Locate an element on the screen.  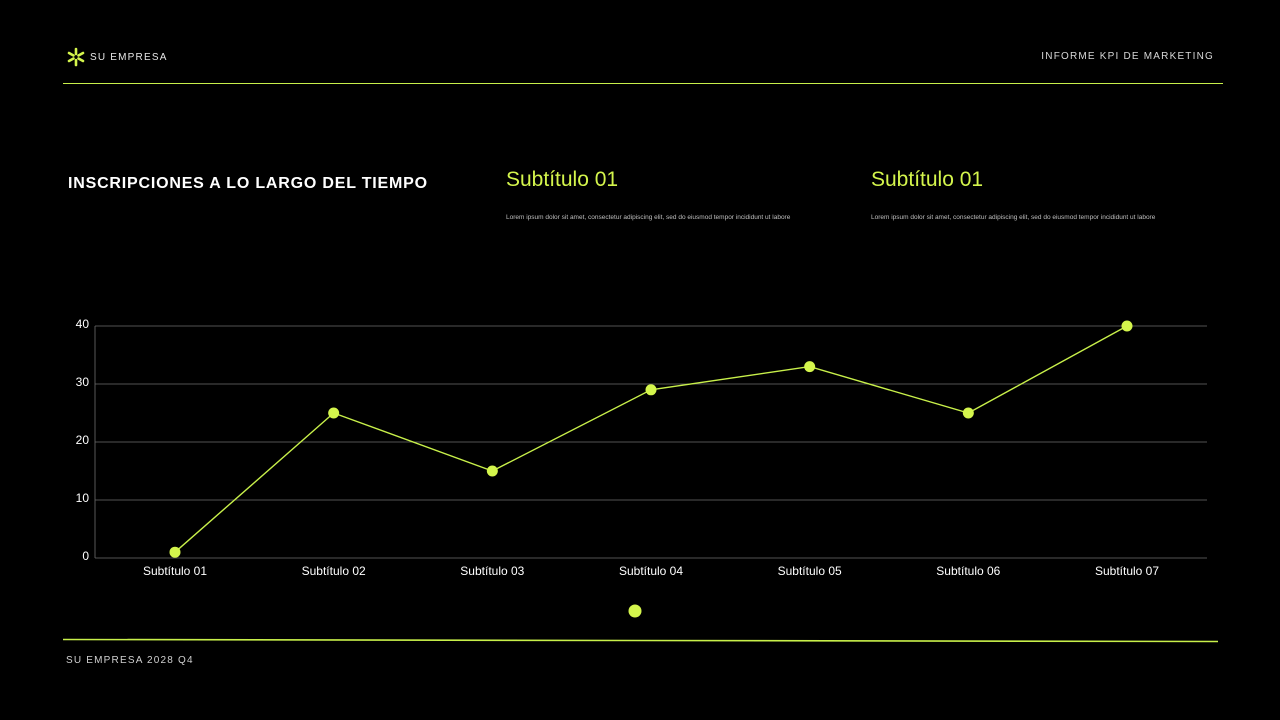
footer-divider is located at coordinates (640, 640).